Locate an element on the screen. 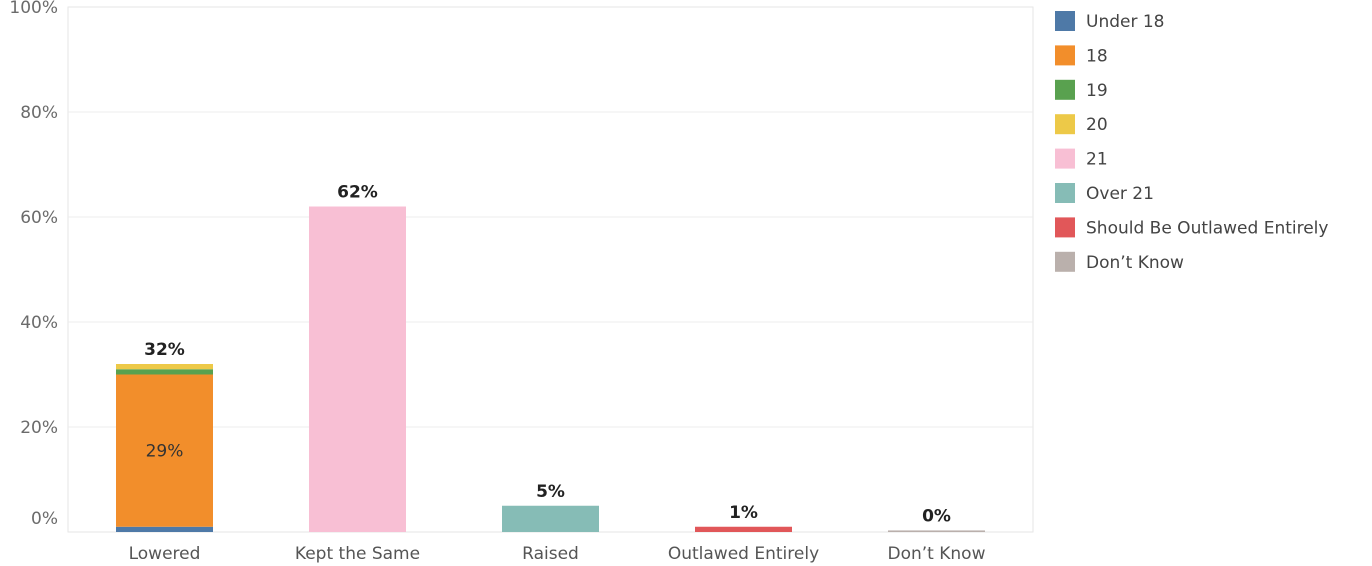 This screenshot has width=1372, height=566. segment-label: 29% is located at coordinates (165, 452).